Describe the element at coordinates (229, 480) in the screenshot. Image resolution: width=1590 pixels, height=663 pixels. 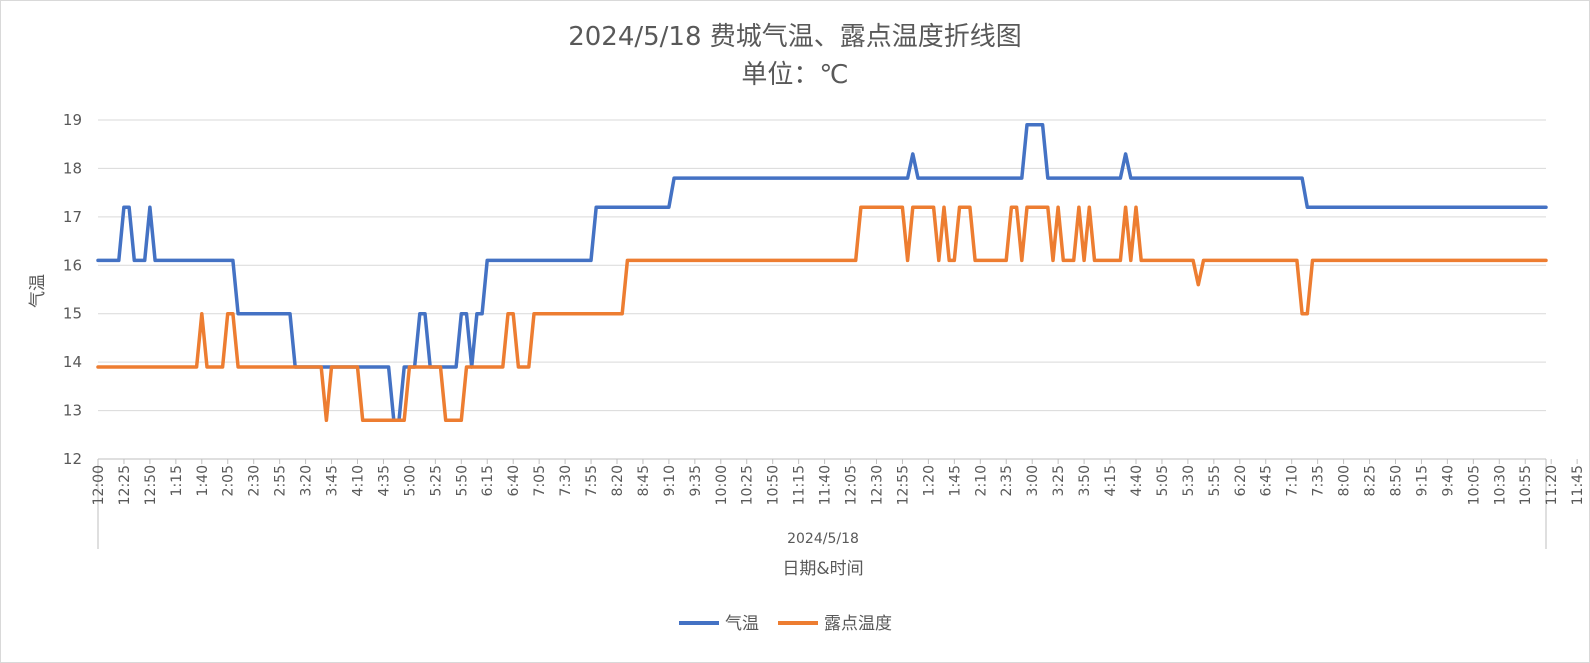
I see `x-tick-label: 2:05` at that location.